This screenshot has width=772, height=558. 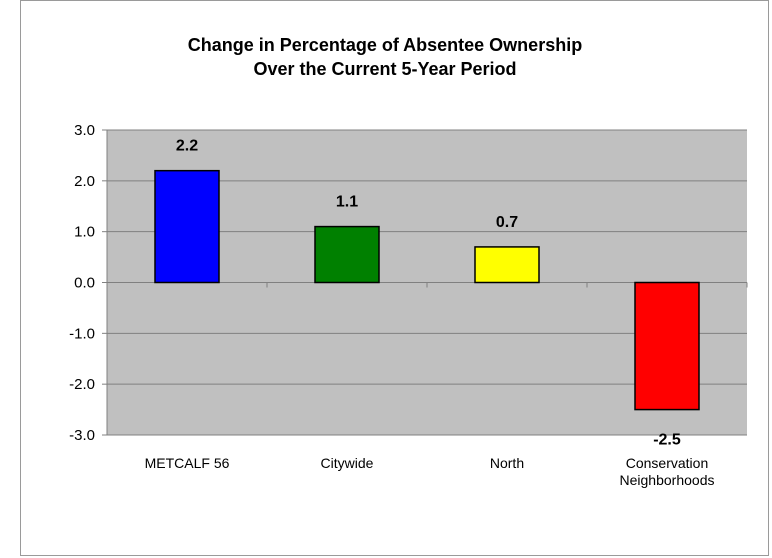 What do you see at coordinates (187, 146) in the screenshot?
I see `data-label: 2.2` at bounding box center [187, 146].